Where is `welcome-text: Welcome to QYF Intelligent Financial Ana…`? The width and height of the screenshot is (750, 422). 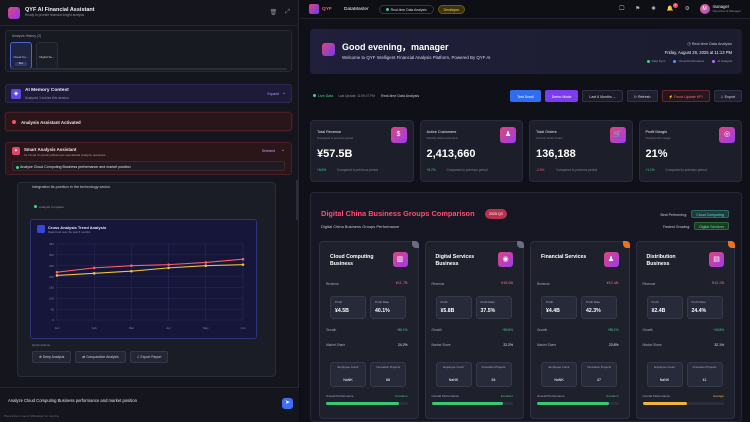 welcome-text: Welcome to QYF Intelligent Financial Ana… is located at coordinates (416, 57).